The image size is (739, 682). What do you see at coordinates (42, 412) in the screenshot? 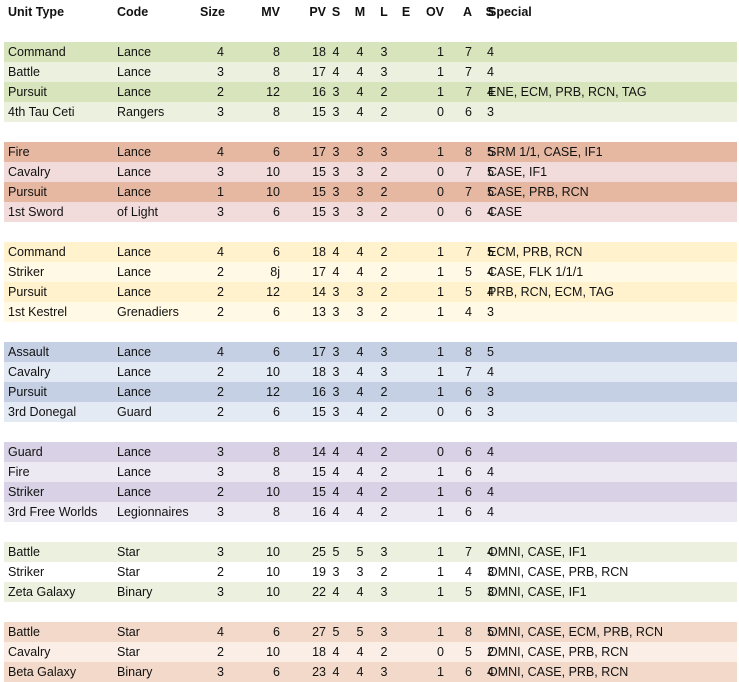
I see `cell-unit-type: 3rd Donegal` at bounding box center [42, 412].